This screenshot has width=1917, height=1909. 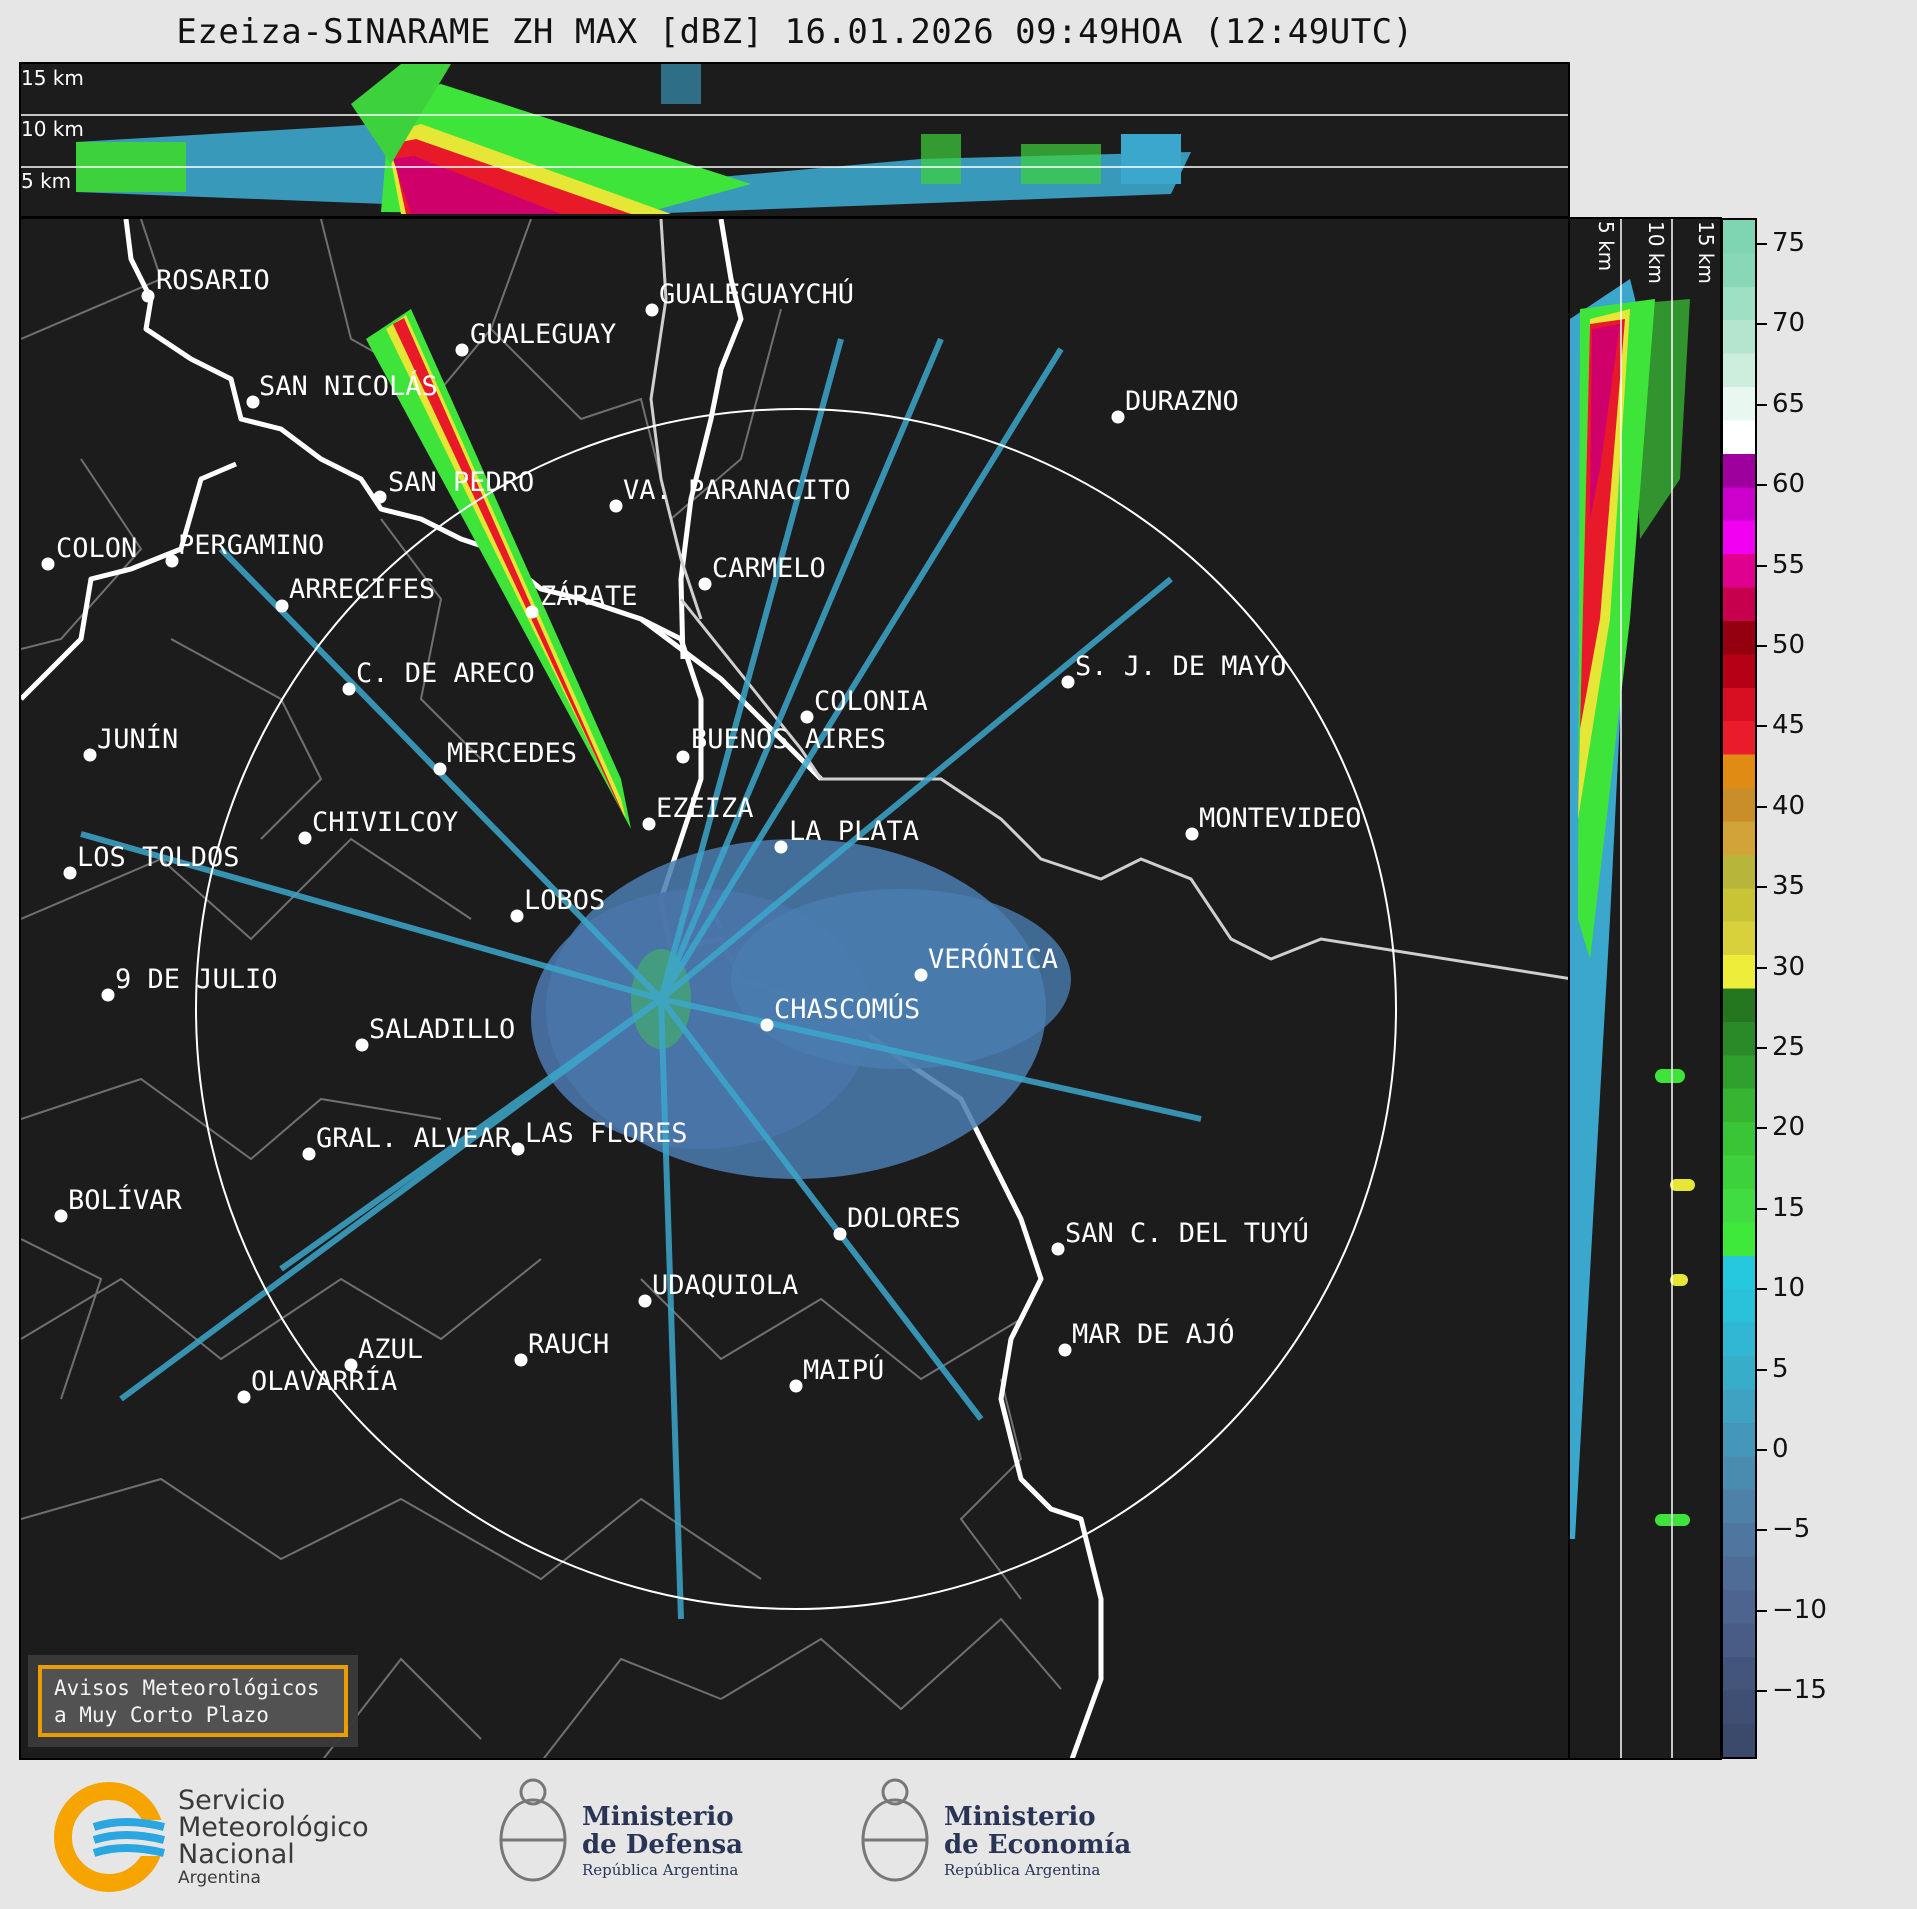 What do you see at coordinates (1038, 1845) in the screenshot?
I see `economia-line-2: de Economía` at bounding box center [1038, 1845].